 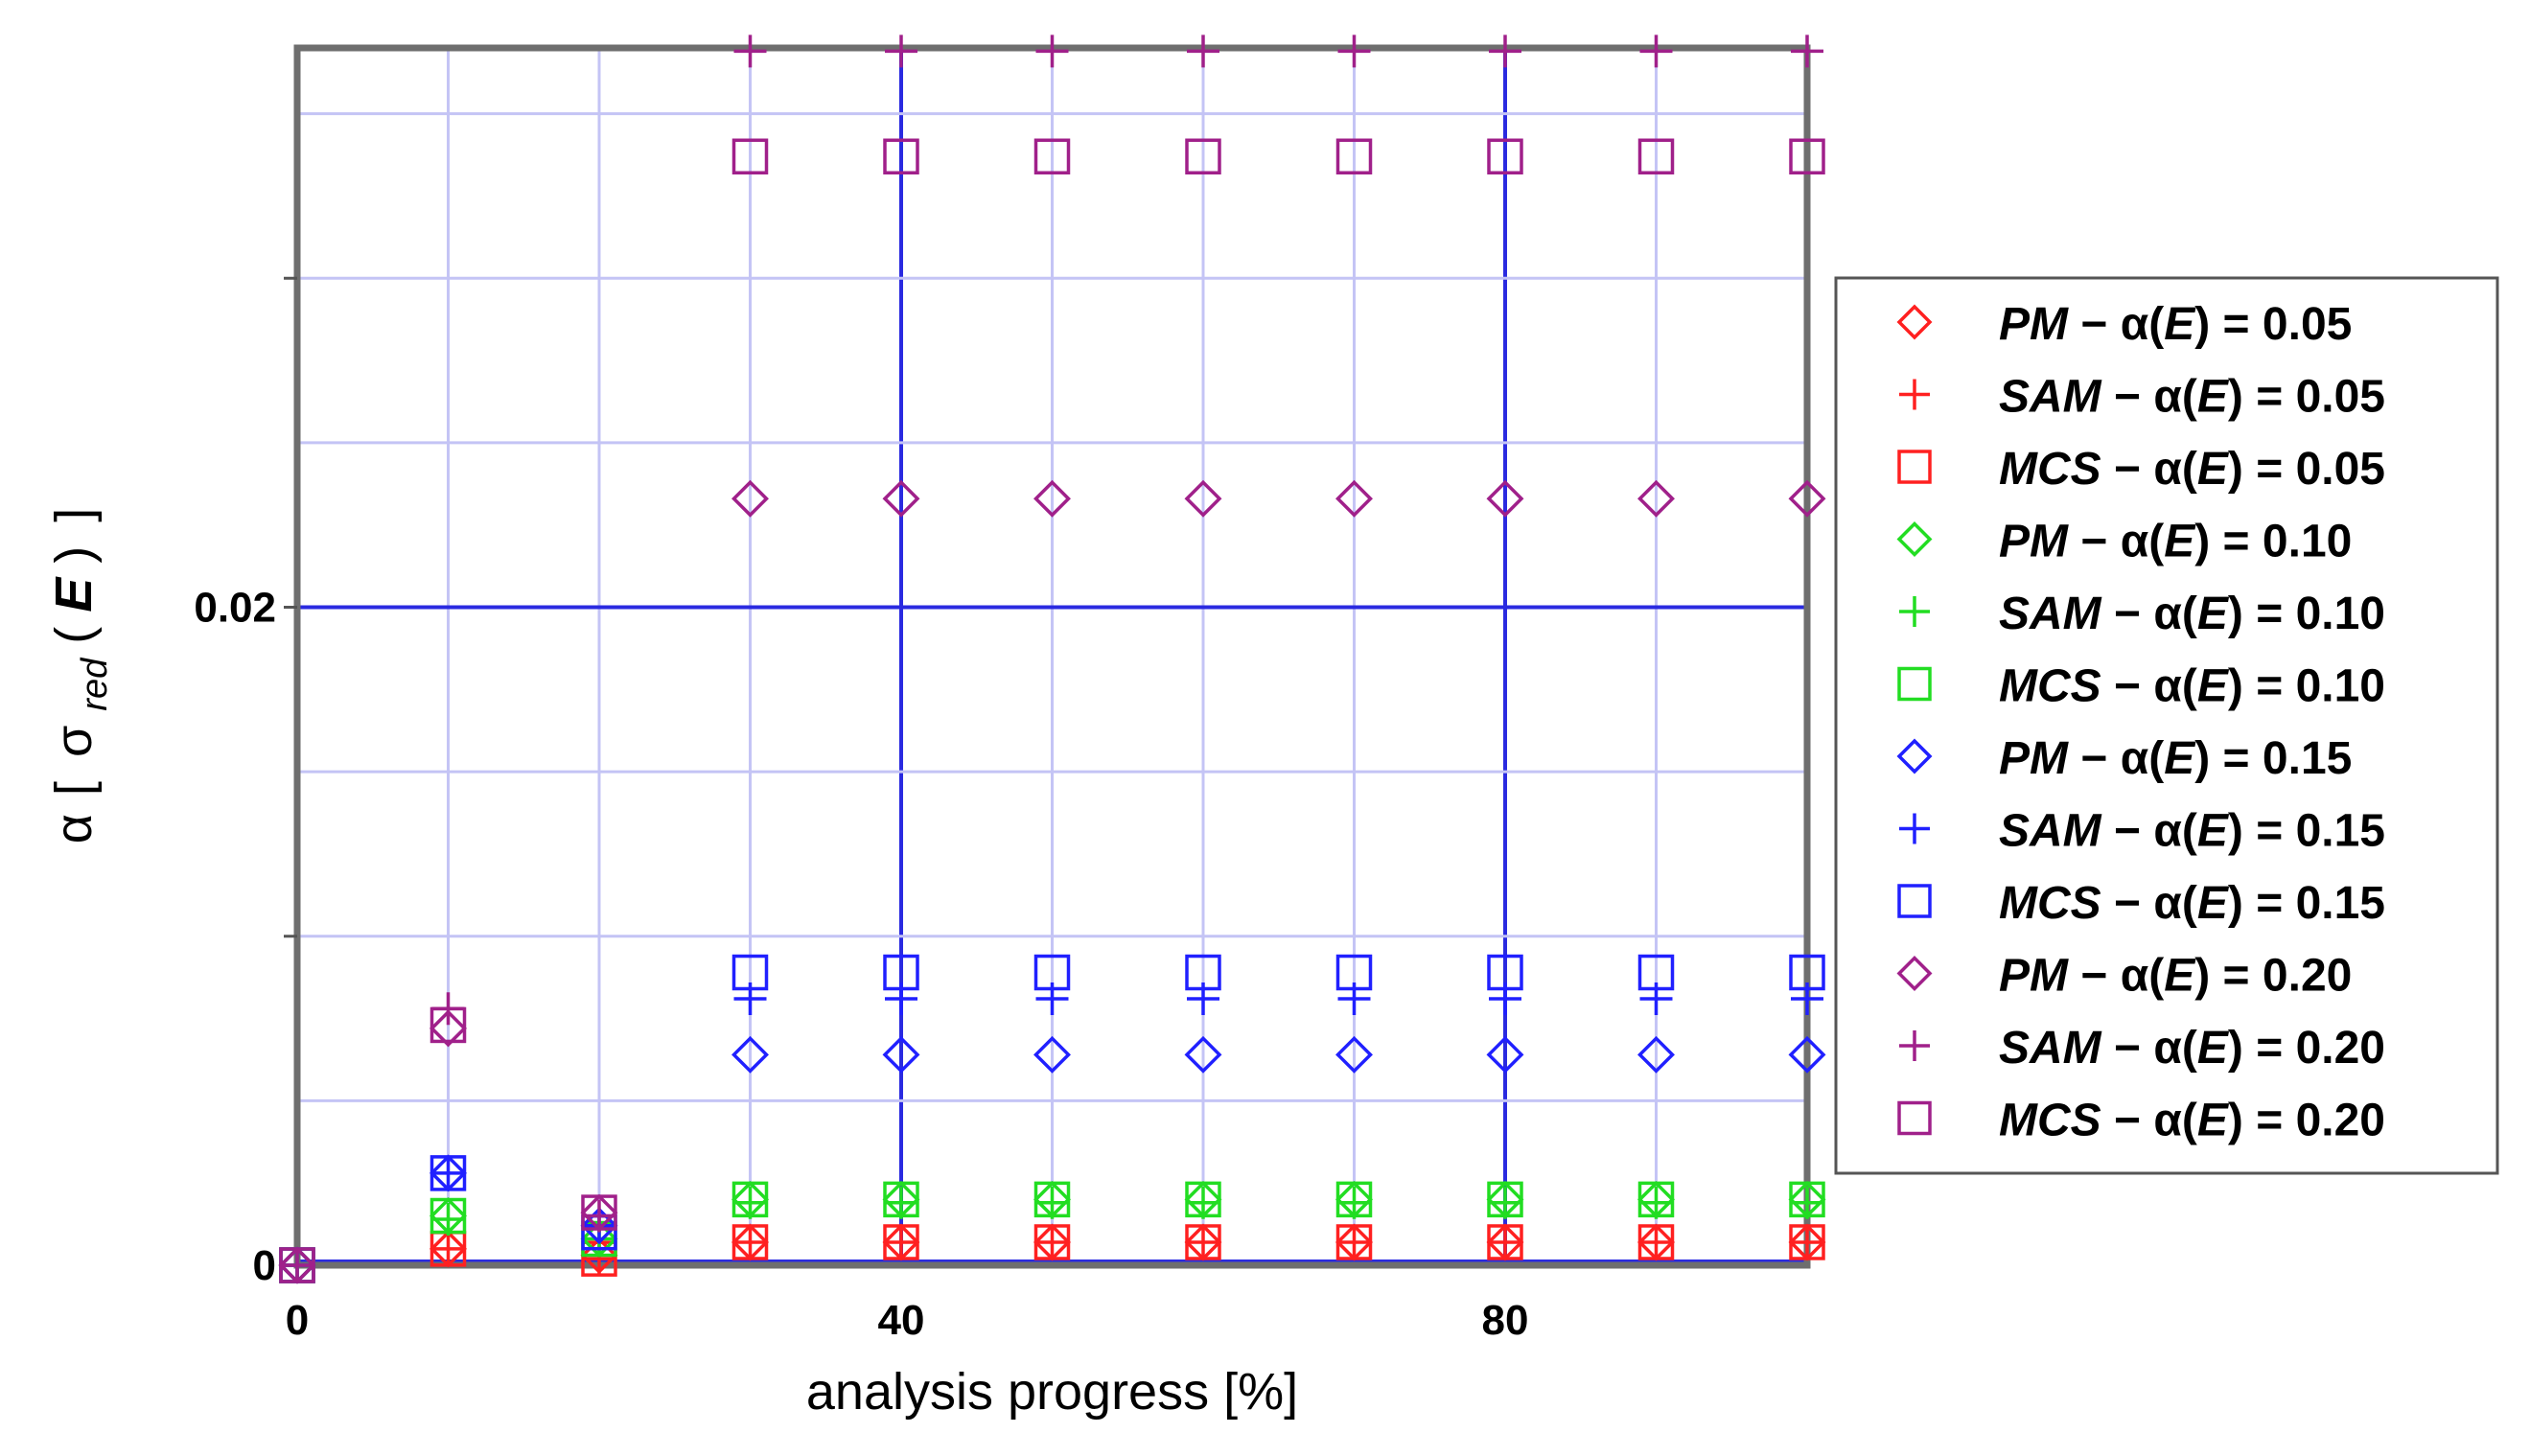 What do you see at coordinates (2192, 469) in the screenshot?
I see `legend-label: MCS − α(E) = 0.05` at bounding box center [2192, 469].